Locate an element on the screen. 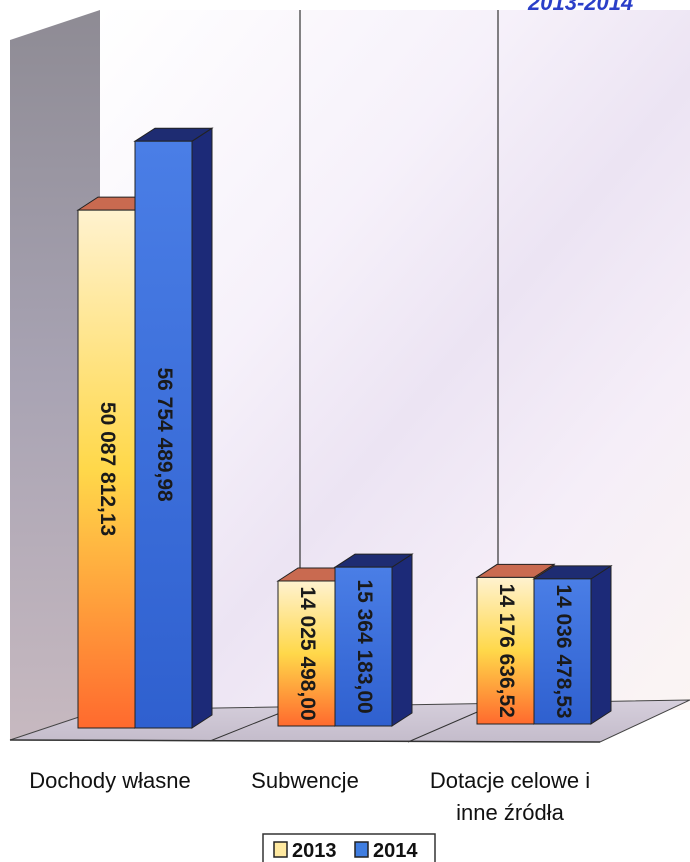 This screenshot has width=690, height=862. legend-box is located at coordinates (349, 847).